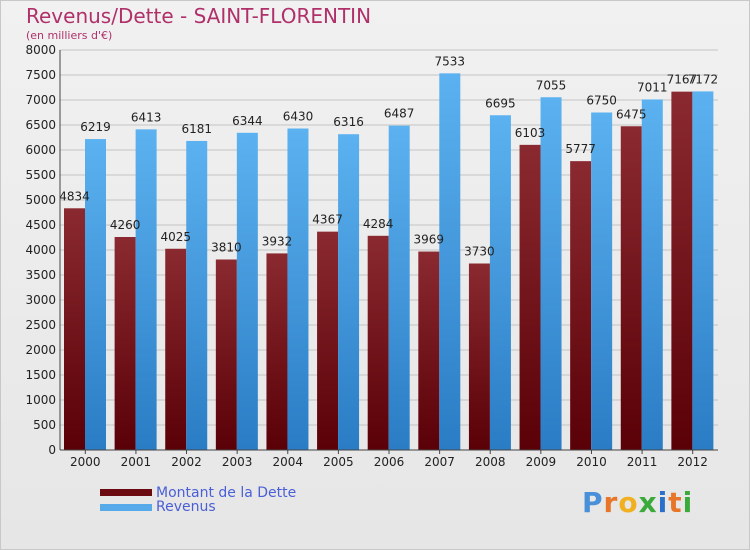 The height and width of the screenshot is (550, 750). Describe the element at coordinates (40, 400) in the screenshot. I see `y-tick-label: 1000` at that location.